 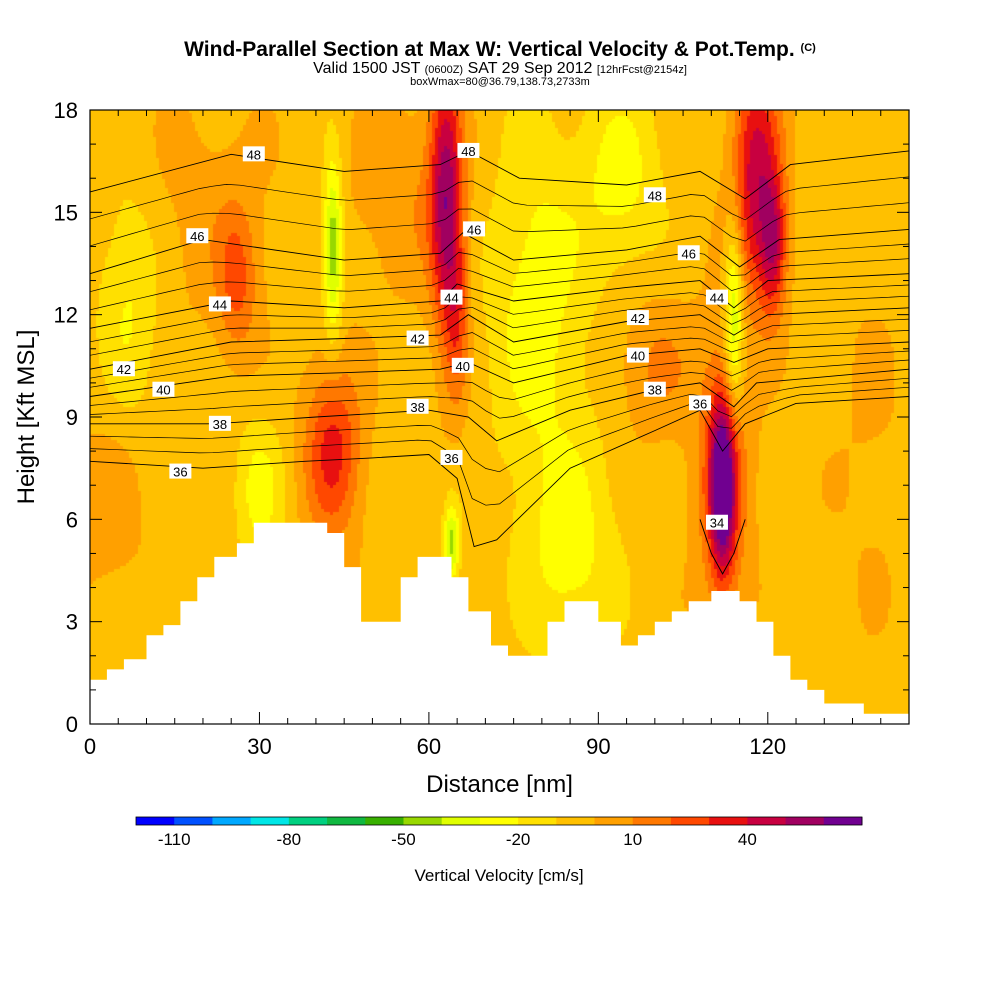 What do you see at coordinates (66, 110) in the screenshot?
I see `y-tick-label: 18` at bounding box center [66, 110].